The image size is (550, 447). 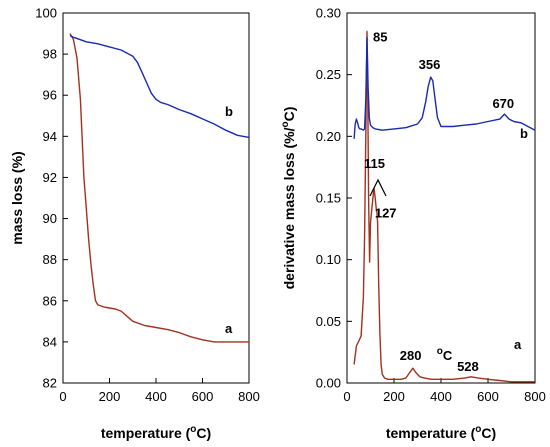 What do you see at coordinates (50, 218) in the screenshot?
I see `y-tick-label: 90` at bounding box center [50, 218].